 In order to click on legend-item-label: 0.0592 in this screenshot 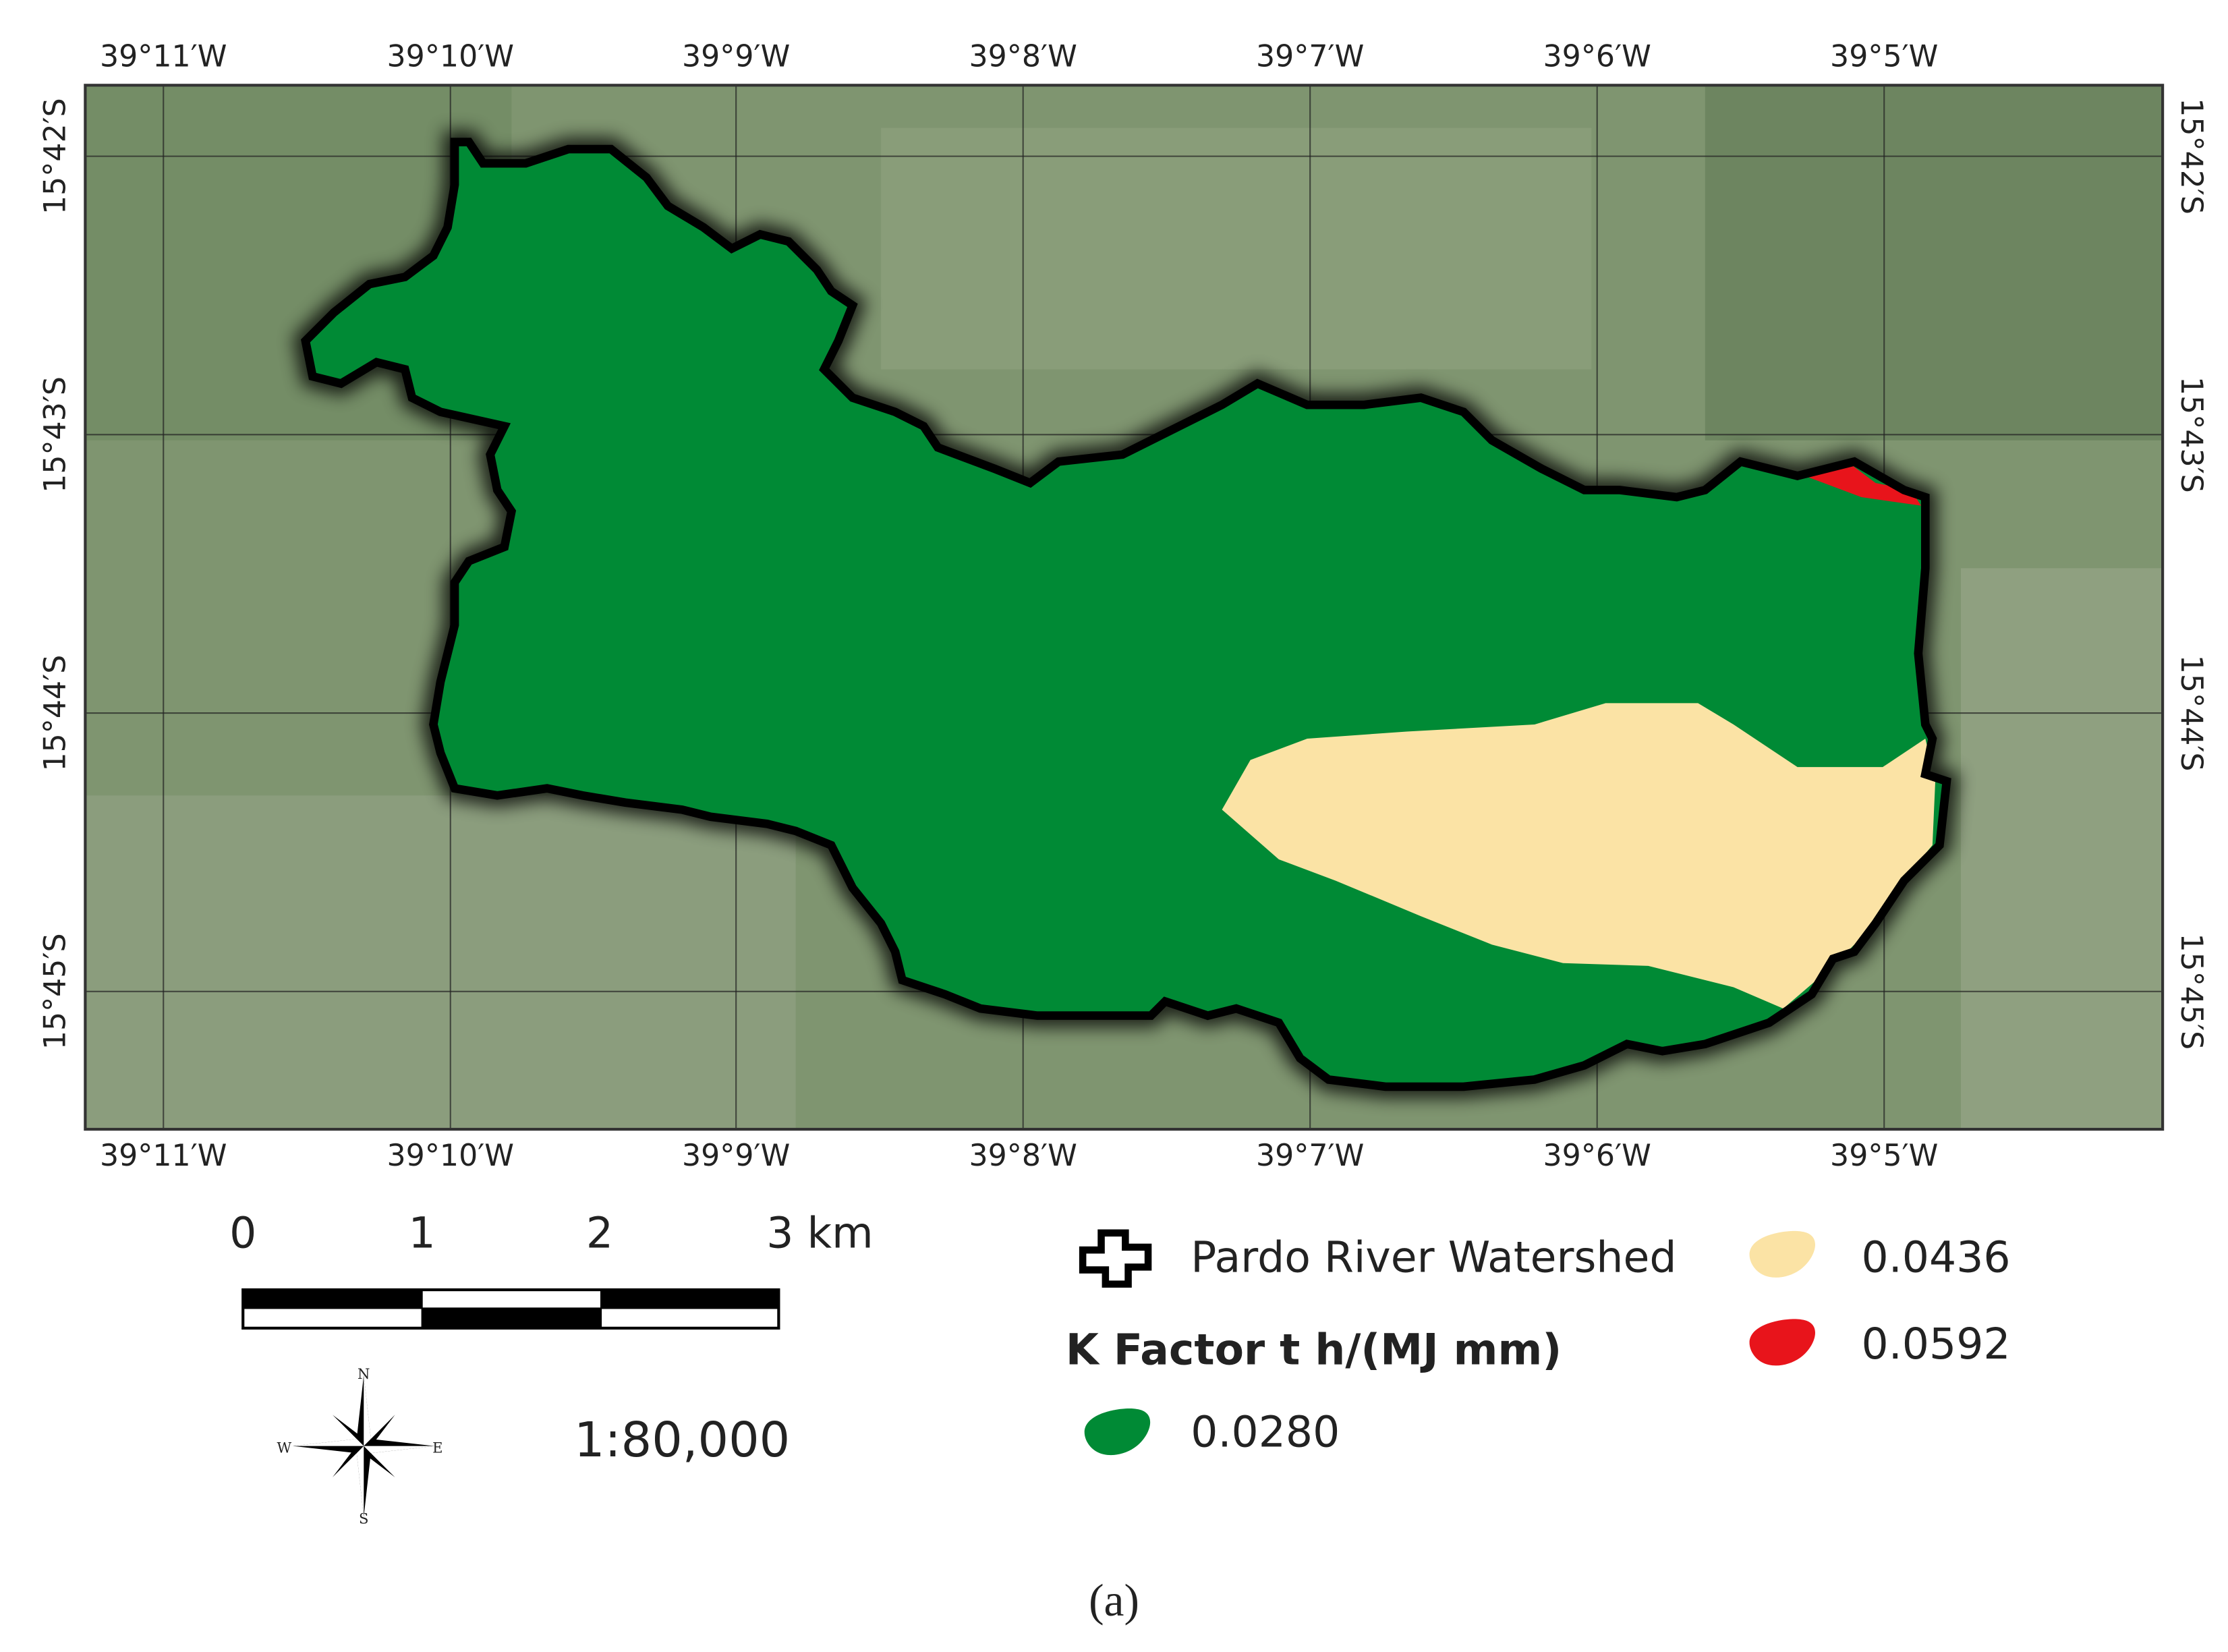, I will do `click(1937, 1344)`.